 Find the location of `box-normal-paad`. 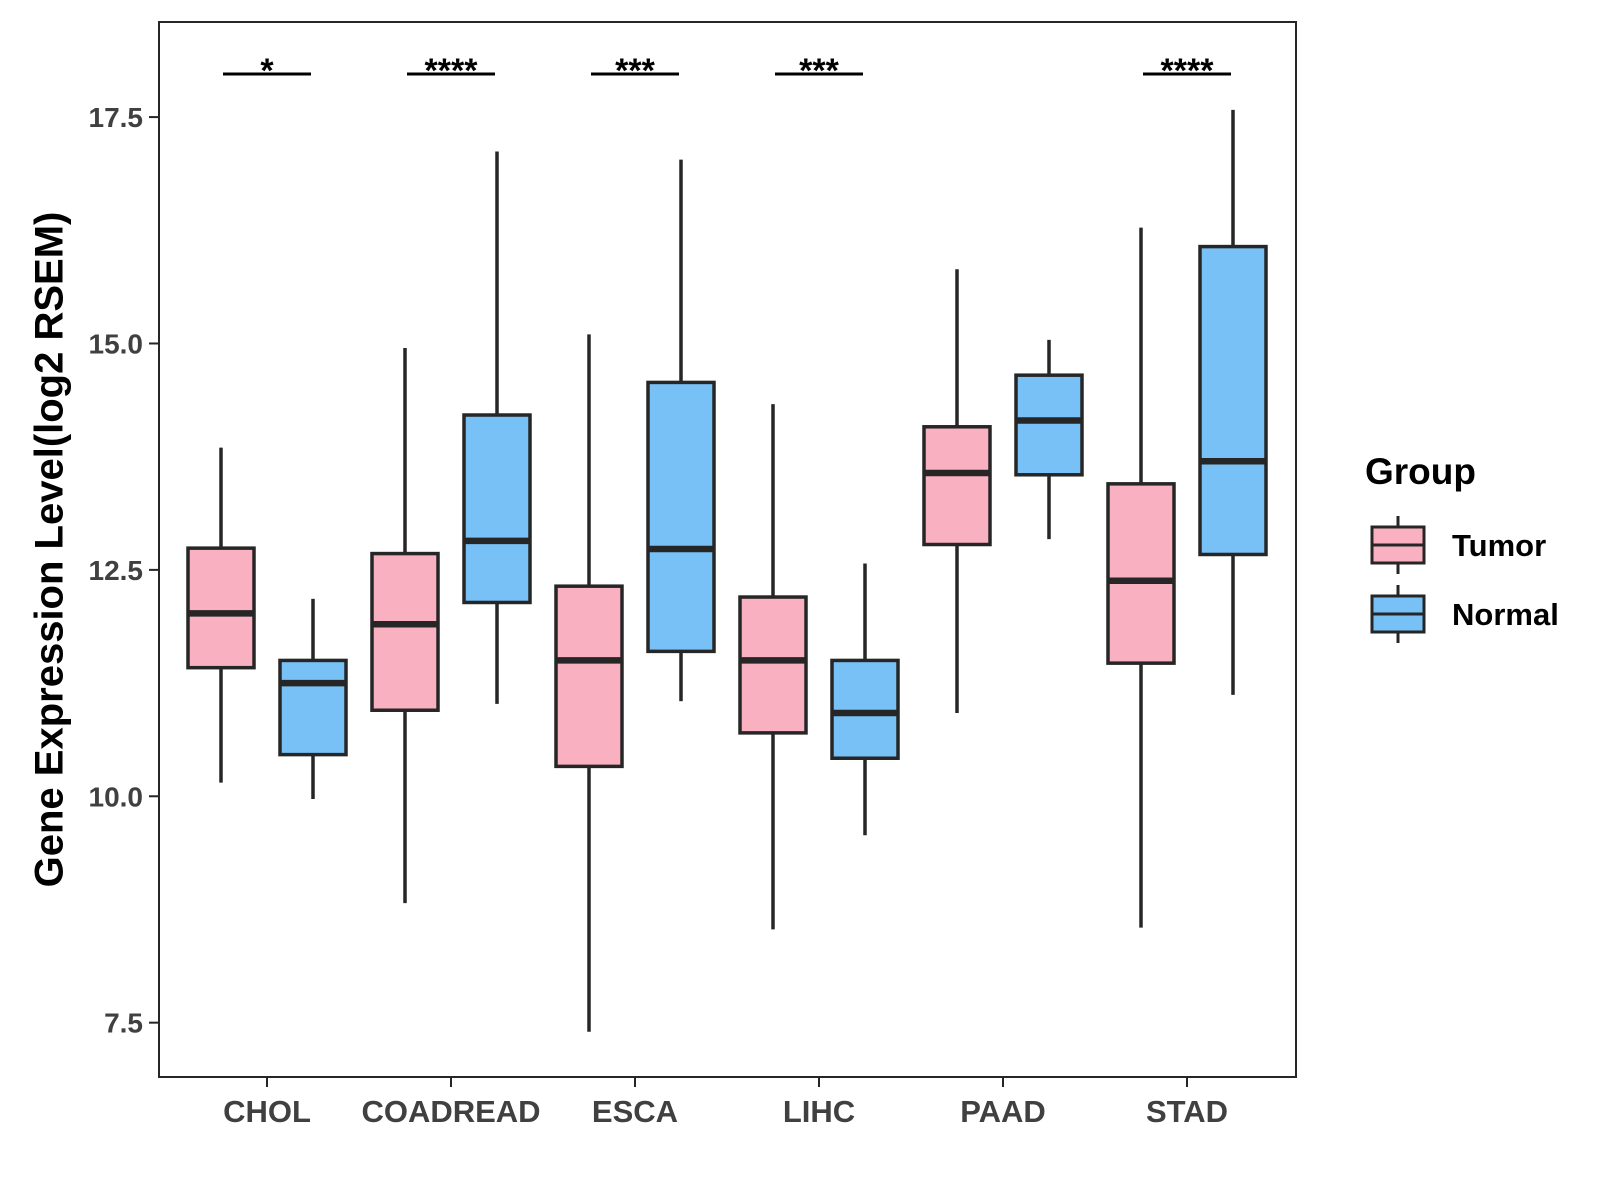

box-normal-paad is located at coordinates (1049, 439).